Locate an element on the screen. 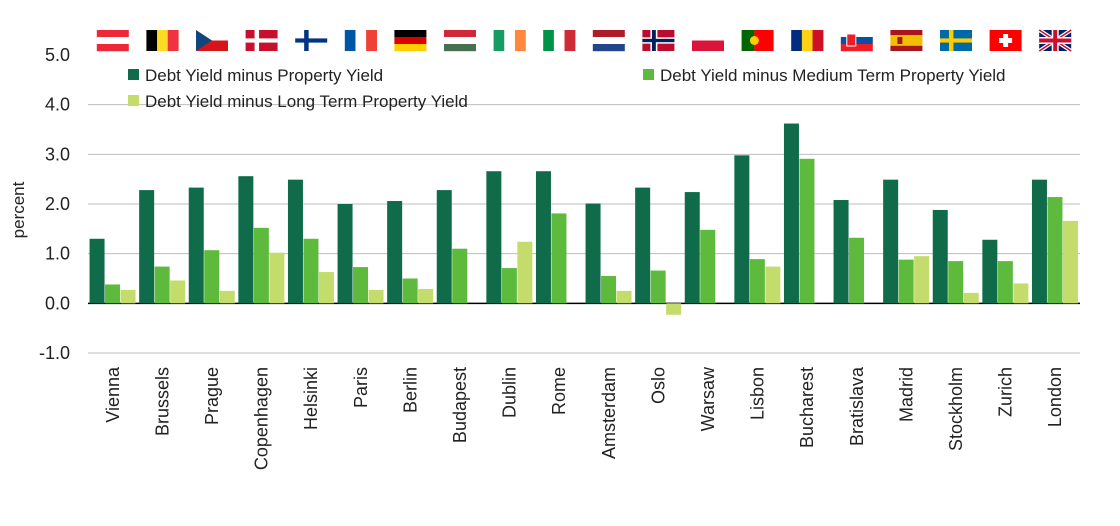 This screenshot has height=526, width=1120. y-axis-ticks: 5.0 4.0 3.0 2.0 1.0 0.0 -1.0 is located at coordinates (54, 204).